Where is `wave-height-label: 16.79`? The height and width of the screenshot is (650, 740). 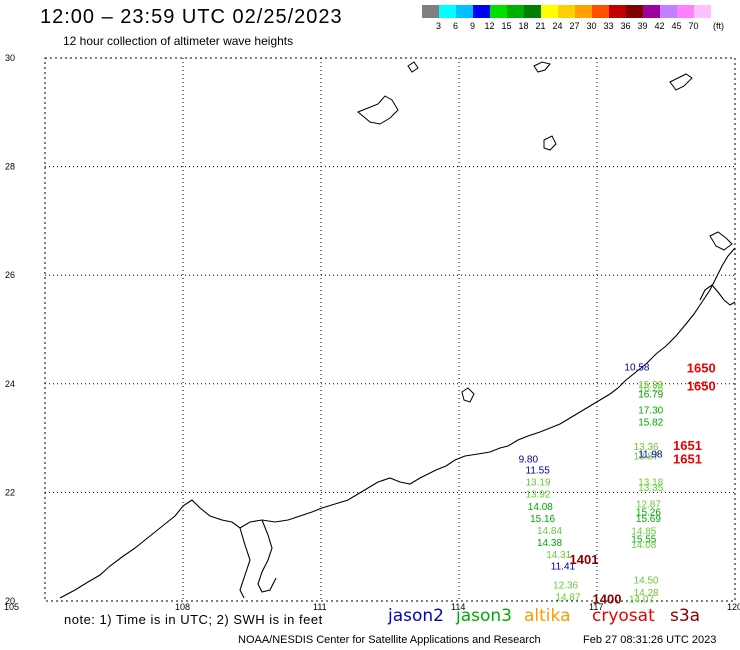 wave-height-label: 16.79 is located at coordinates (650, 395).